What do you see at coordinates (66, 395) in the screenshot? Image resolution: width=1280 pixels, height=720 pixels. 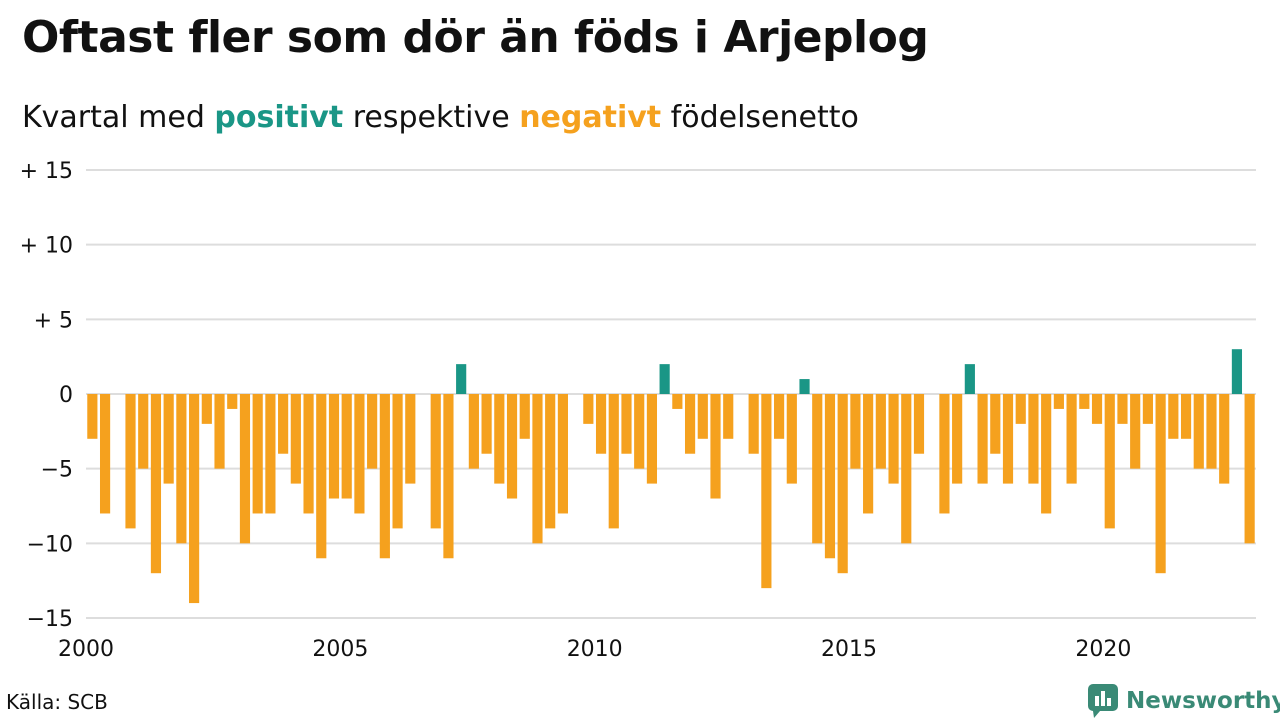 I see `y-tick-label: 0` at bounding box center [66, 395].